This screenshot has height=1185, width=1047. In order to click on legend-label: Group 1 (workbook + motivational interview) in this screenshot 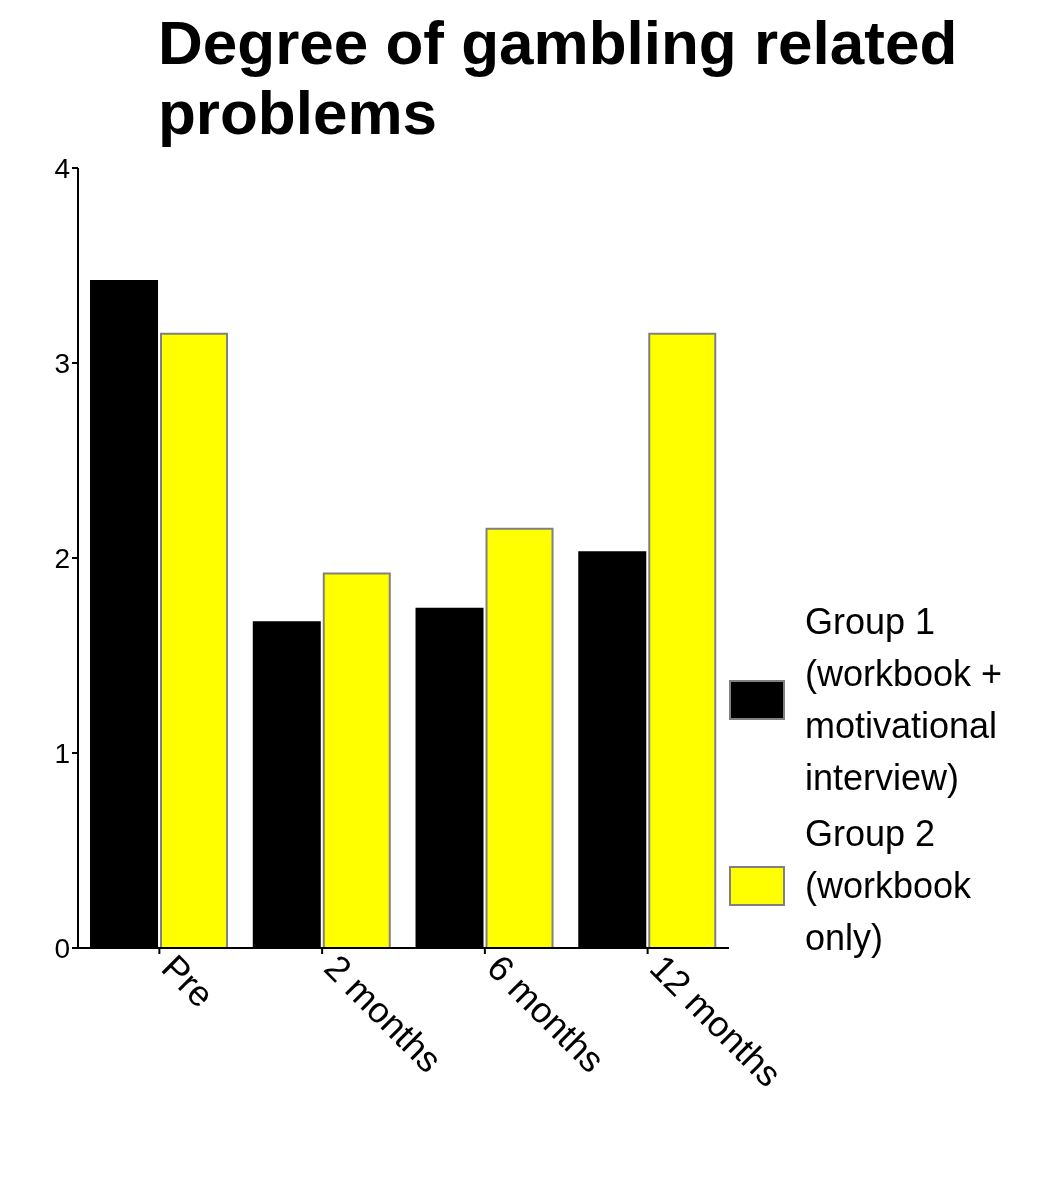, I will do `click(904, 700)`.